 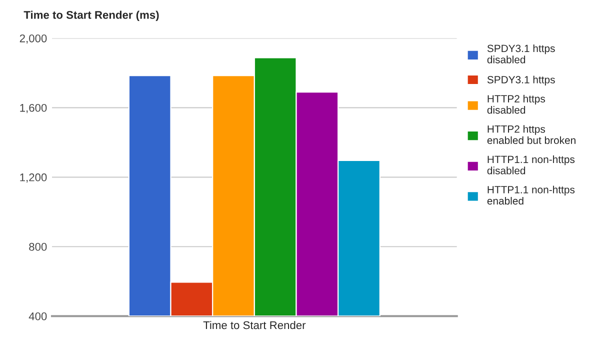 I want to click on y-tick-label: 2,000, so click(x=33, y=39).